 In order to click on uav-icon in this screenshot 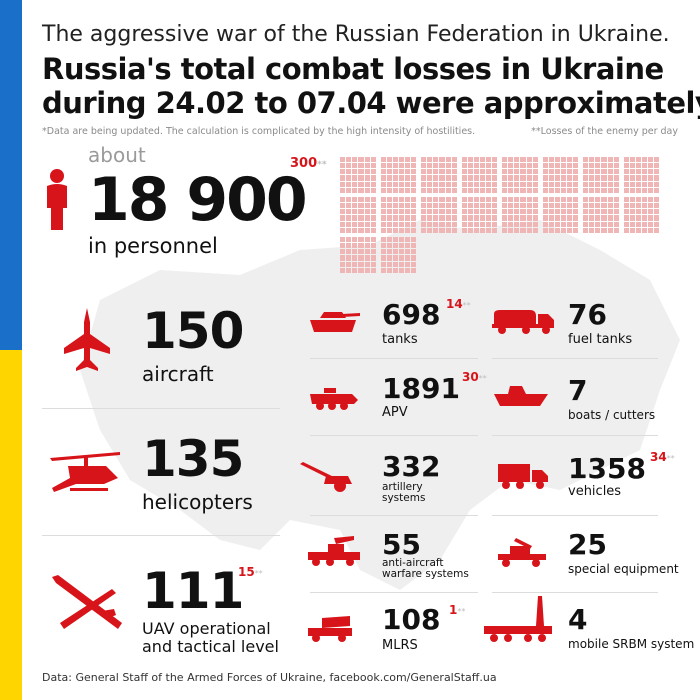, I will do `click(87, 602)`.